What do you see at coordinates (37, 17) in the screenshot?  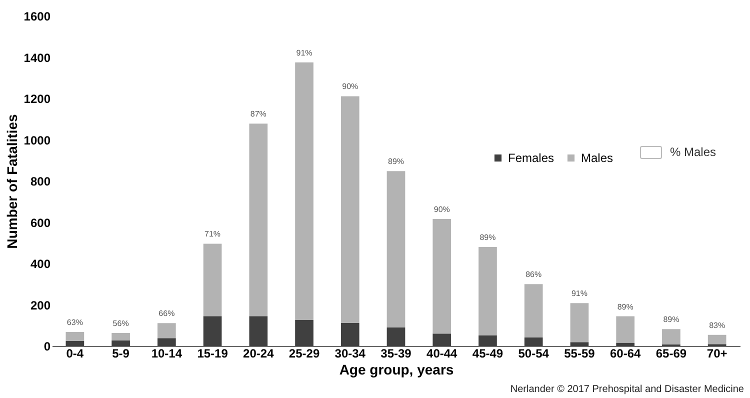 I see `y-tick-label: 1600` at bounding box center [37, 17].